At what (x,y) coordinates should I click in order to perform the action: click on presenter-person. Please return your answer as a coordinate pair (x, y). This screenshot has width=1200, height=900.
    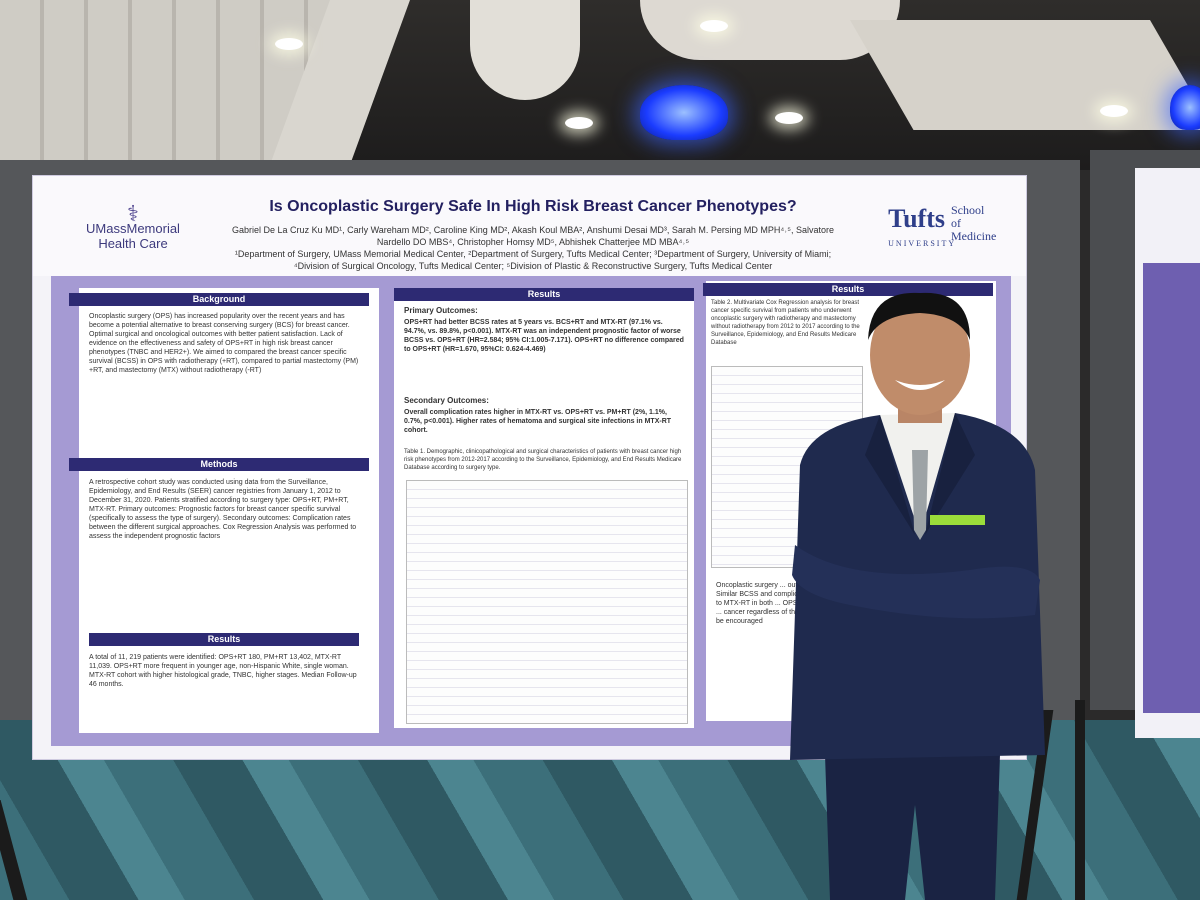
    Looking at the image, I should click on (917, 596).